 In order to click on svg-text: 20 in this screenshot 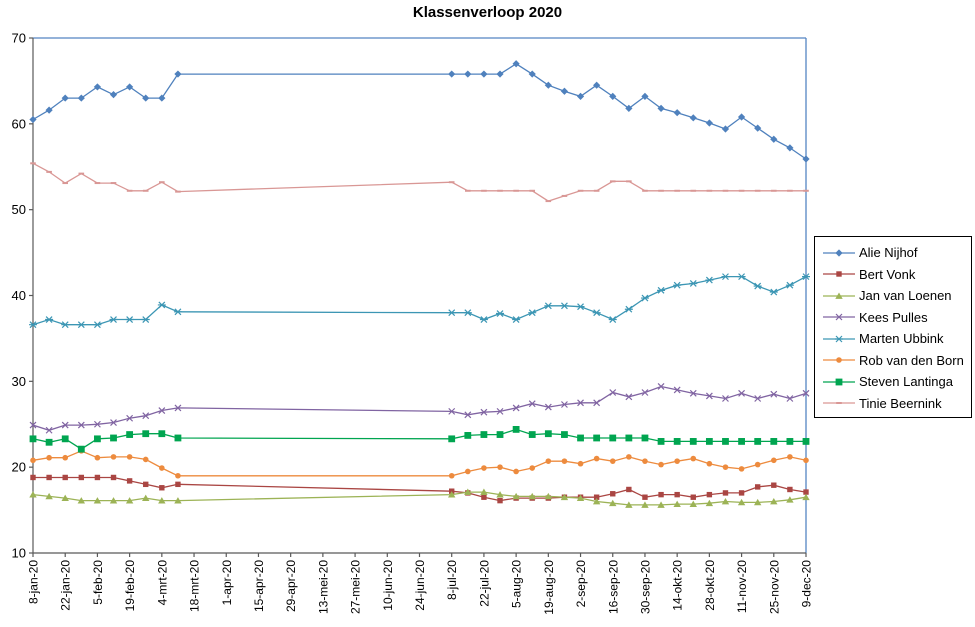, I will do `click(19, 467)`.